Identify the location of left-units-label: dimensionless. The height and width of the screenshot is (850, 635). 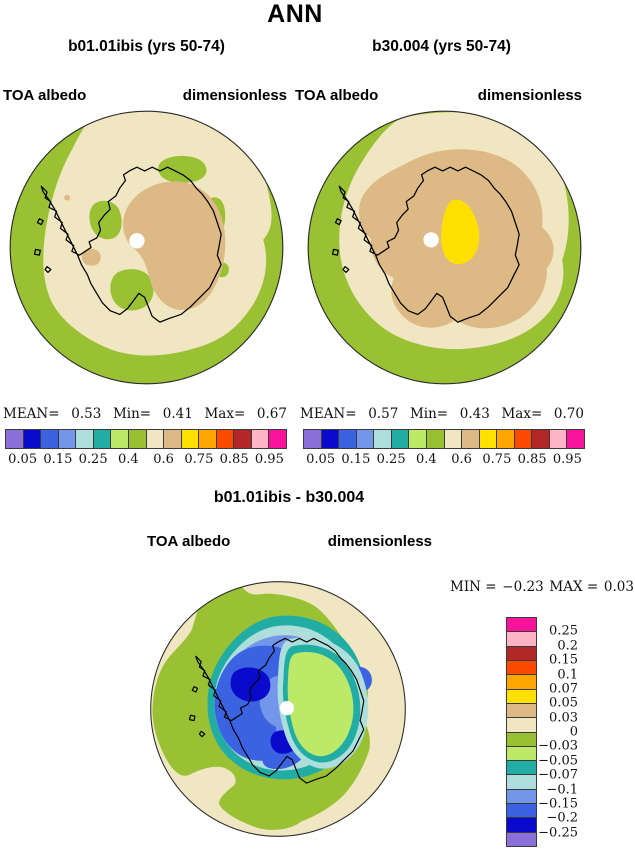
(234, 95).